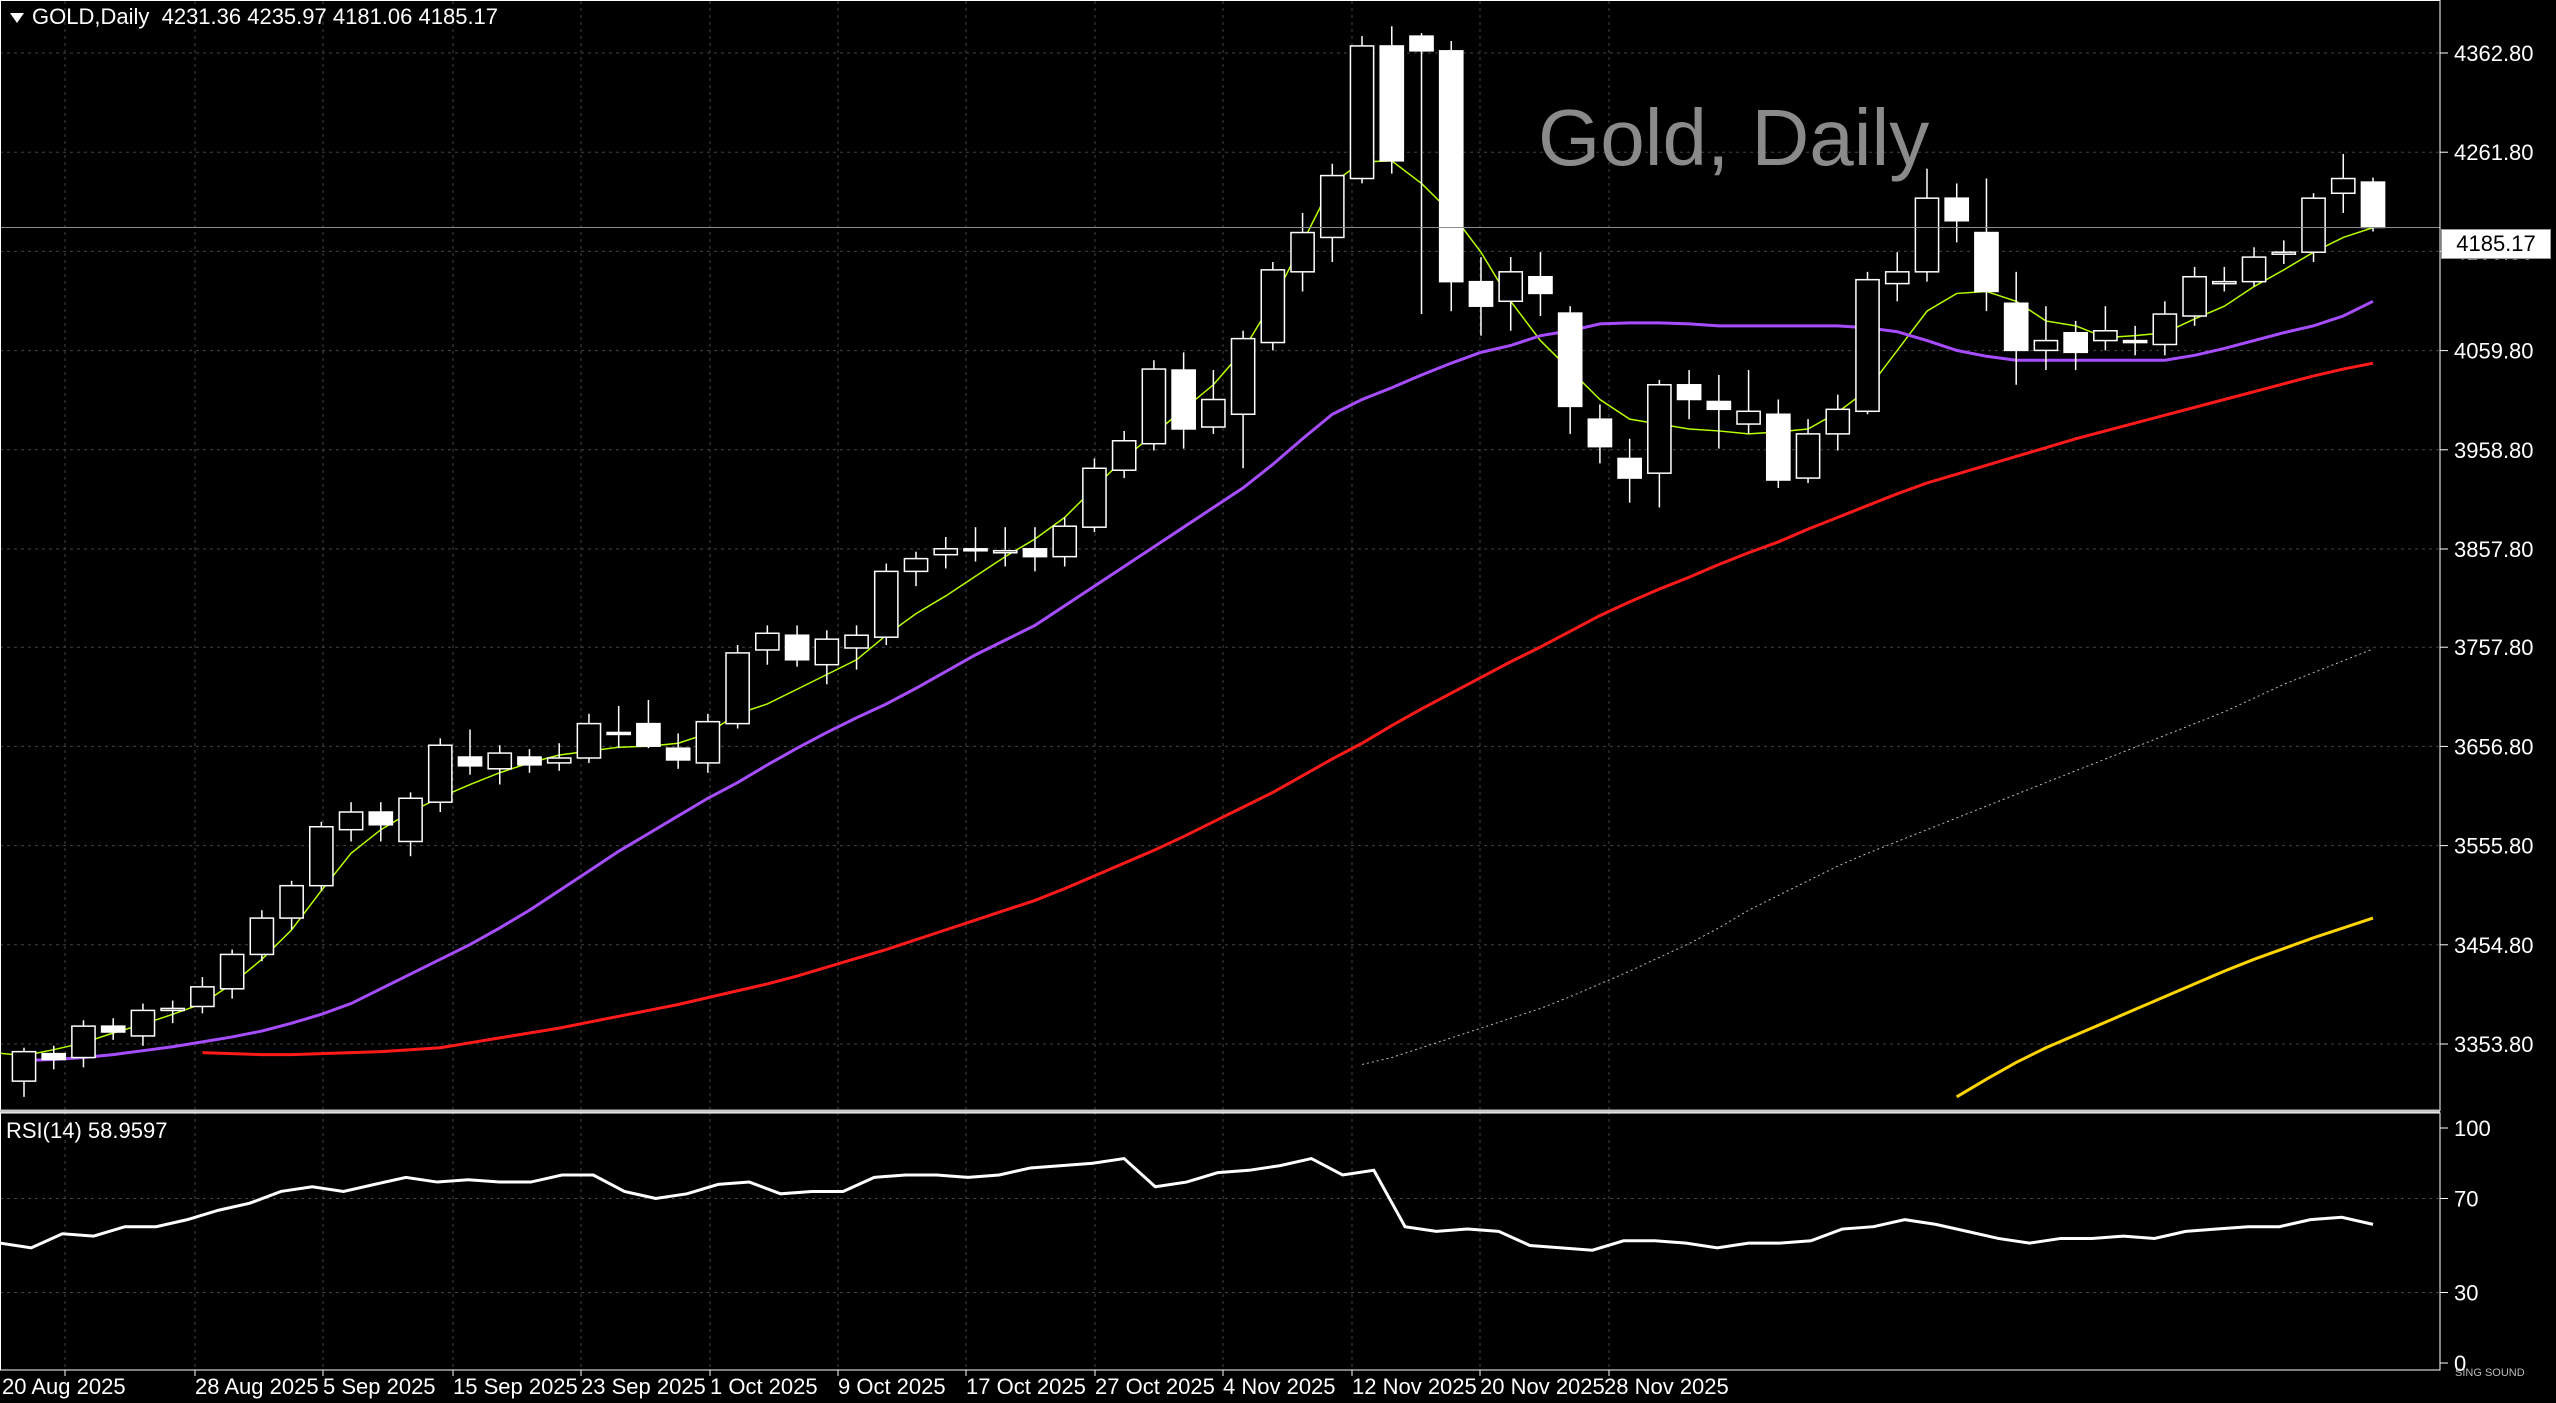 This screenshot has width=2556, height=1403. I want to click on x-tick-label: 20 Aug 2025, so click(64, 1386).